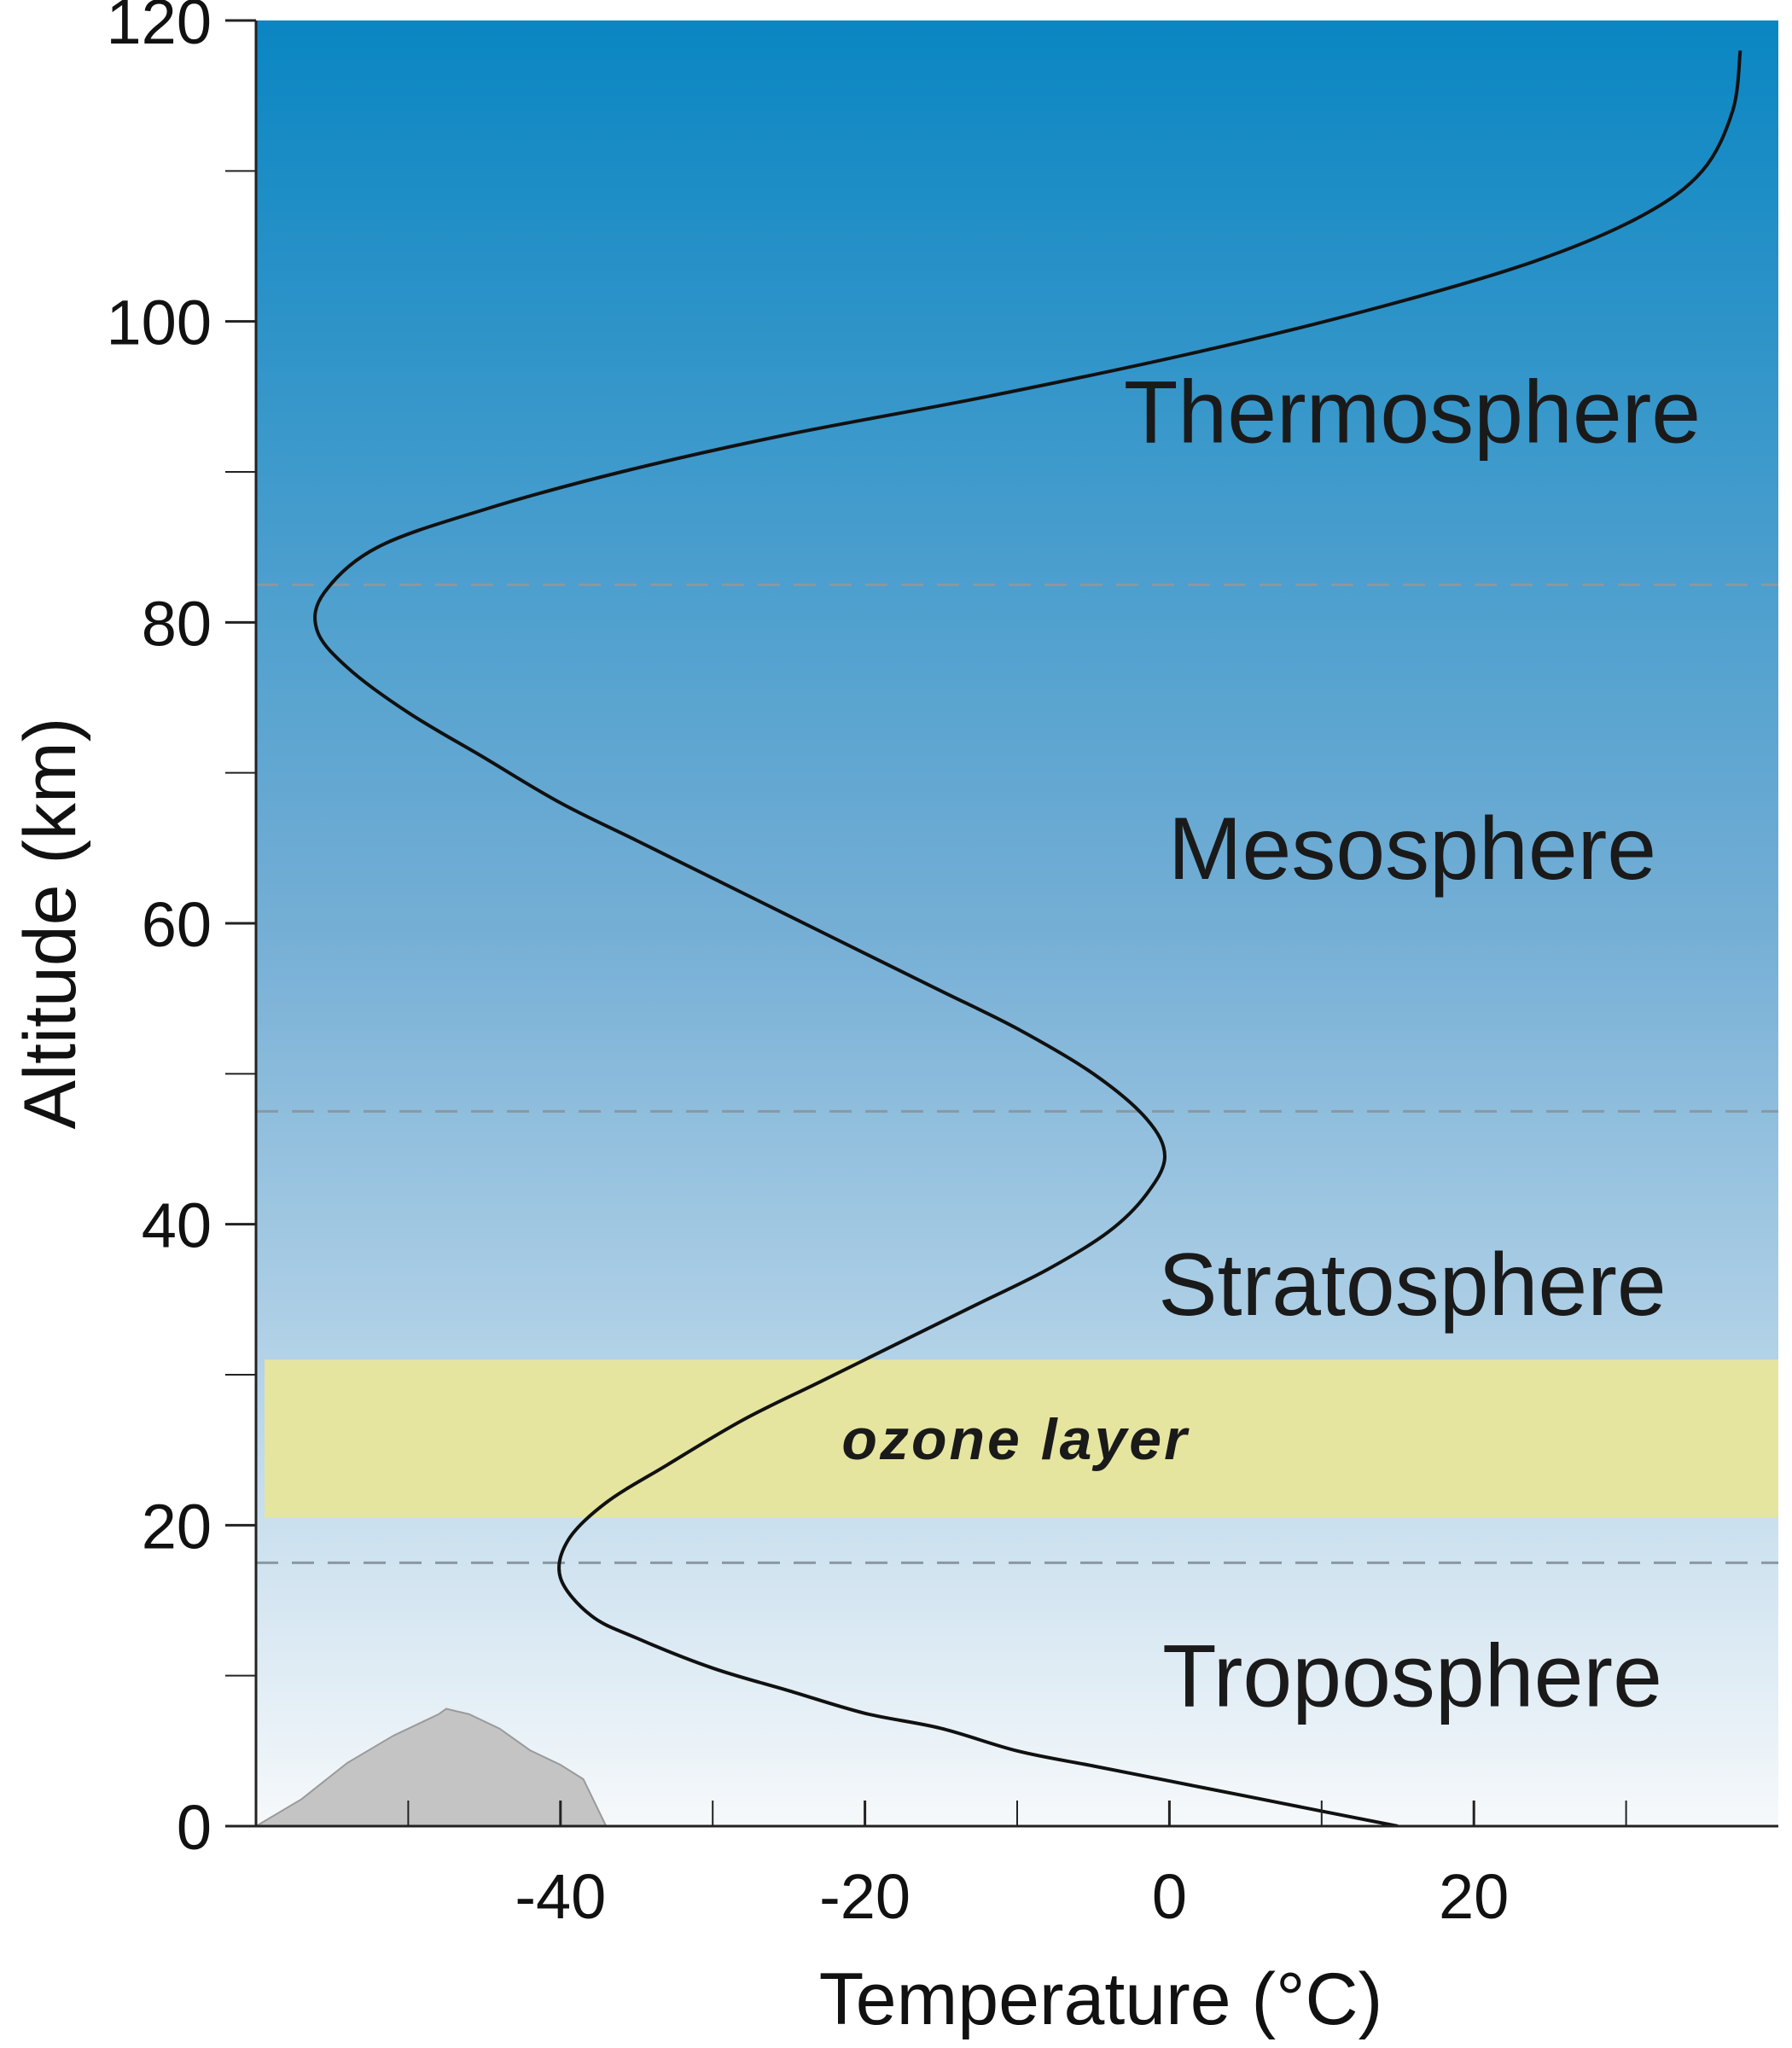 Image resolution: width=1792 pixels, height=2048 pixels. Describe the element at coordinates (1474, 1897) in the screenshot. I see `x-tick-label: 20` at that location.